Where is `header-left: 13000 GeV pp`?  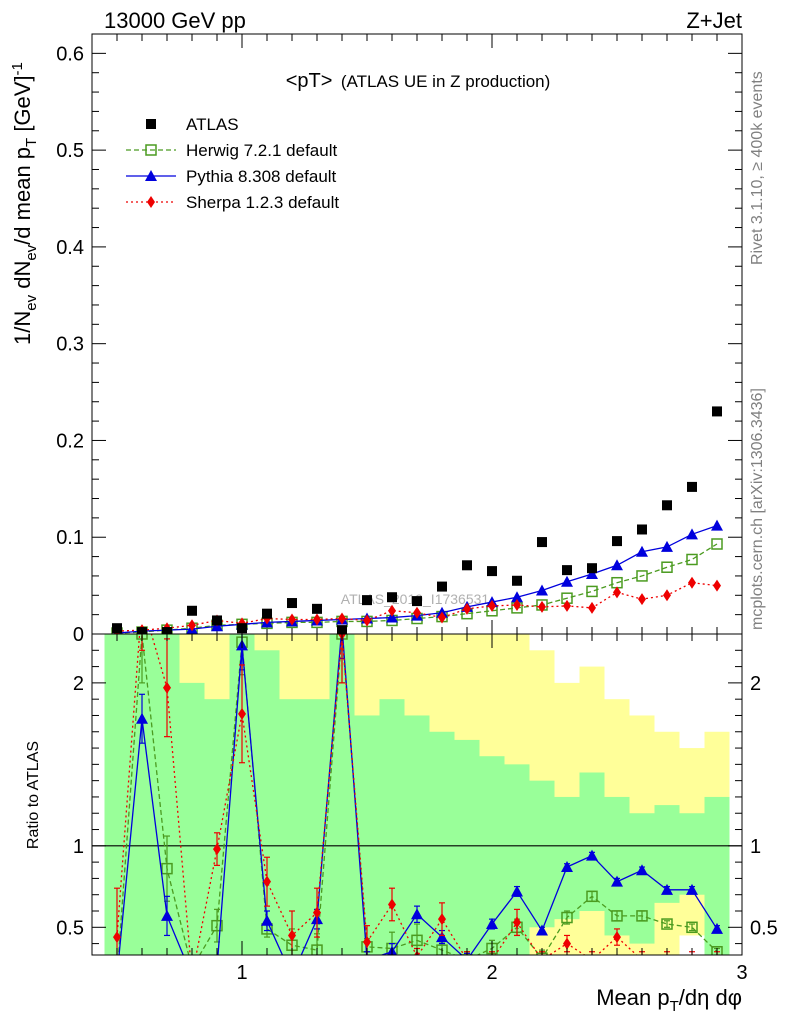
header-left: 13000 GeV pp is located at coordinates (175, 20).